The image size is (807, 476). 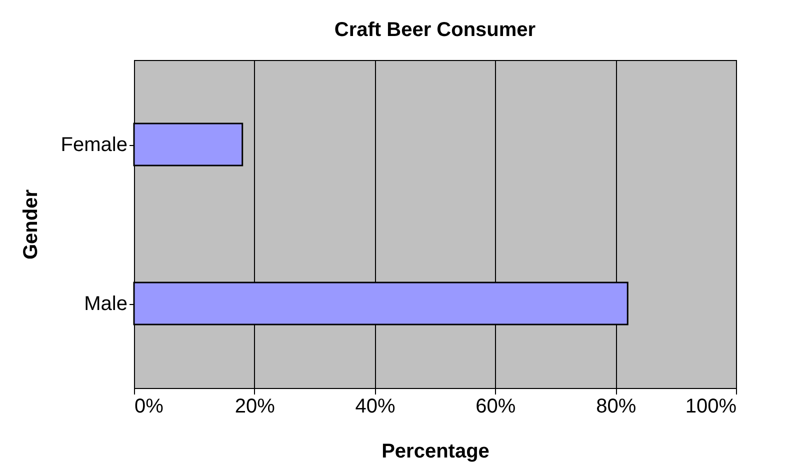 I want to click on y-tick-label: Male, so click(x=106, y=304).